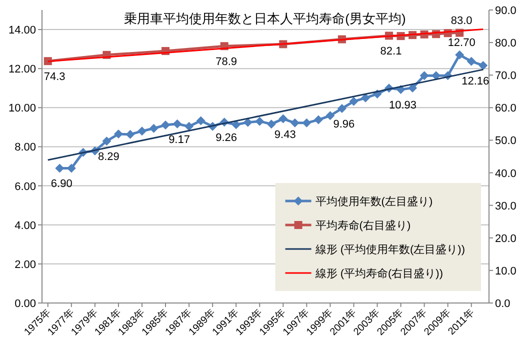 The image size is (530, 348). Describe the element at coordinates (61, 184) in the screenshot. I see `data-label: 6.90` at that location.